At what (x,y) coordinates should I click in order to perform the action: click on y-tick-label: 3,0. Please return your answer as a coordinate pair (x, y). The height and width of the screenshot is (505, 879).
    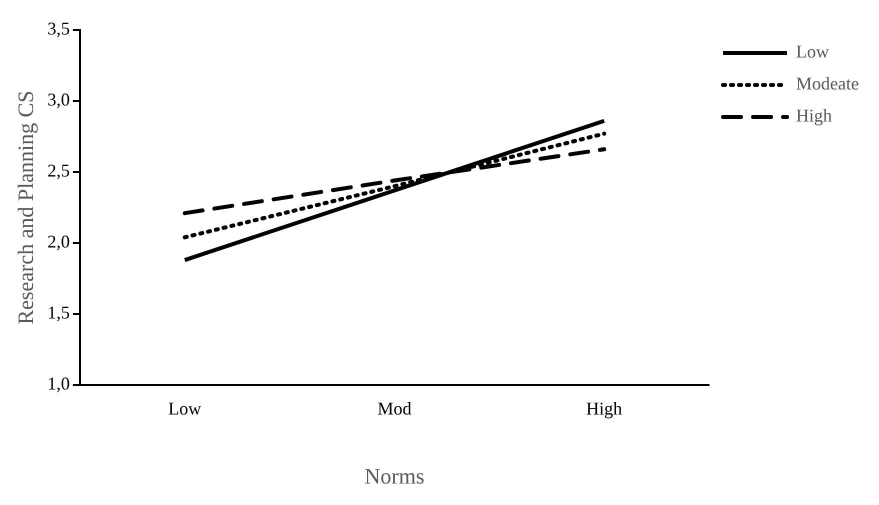
    Looking at the image, I should click on (58, 100).